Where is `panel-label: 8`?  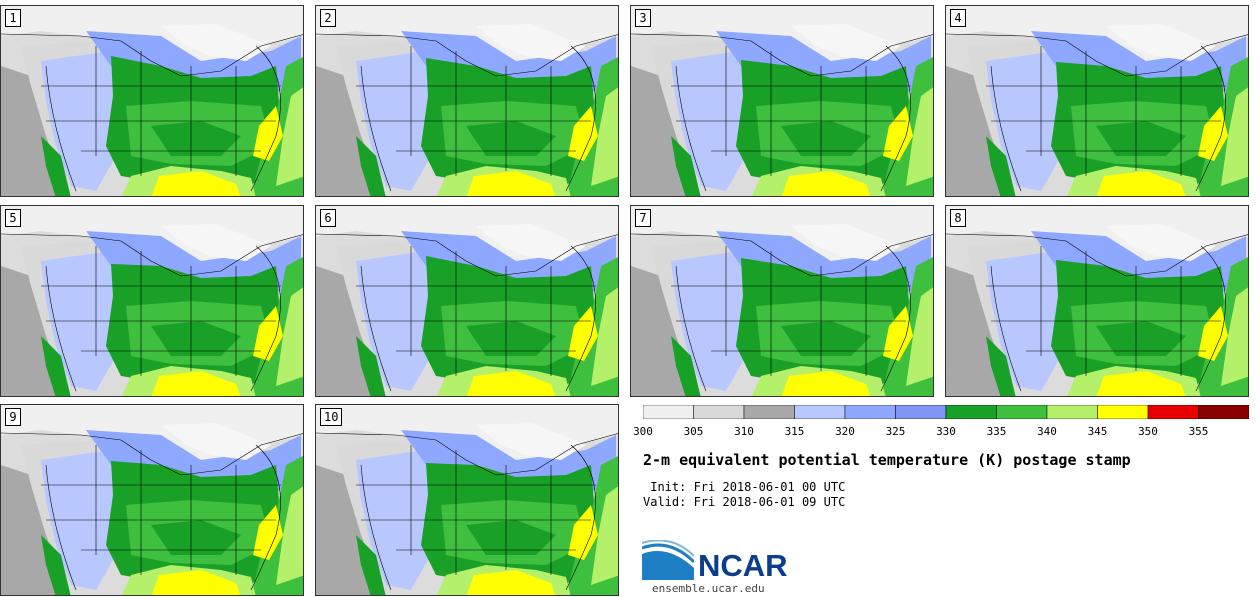
panel-label: 8 is located at coordinates (958, 218).